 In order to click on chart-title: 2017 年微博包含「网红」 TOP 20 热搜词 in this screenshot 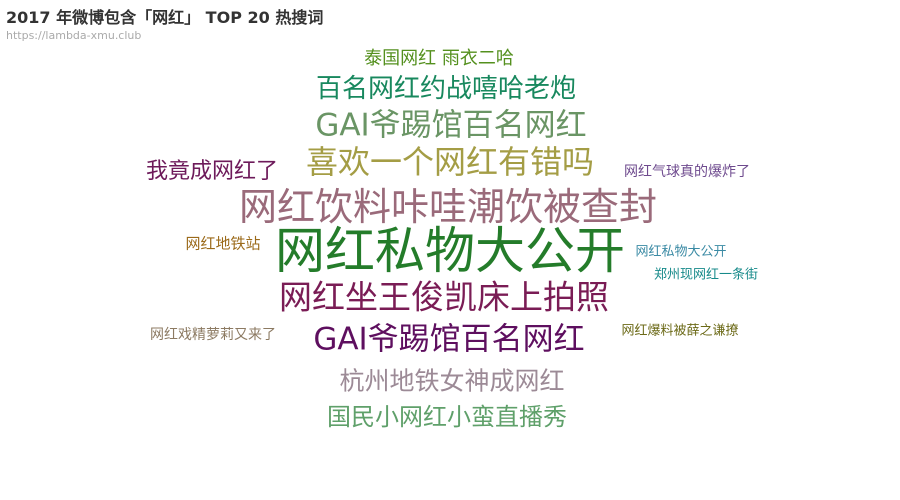, I will do `click(165, 17)`.